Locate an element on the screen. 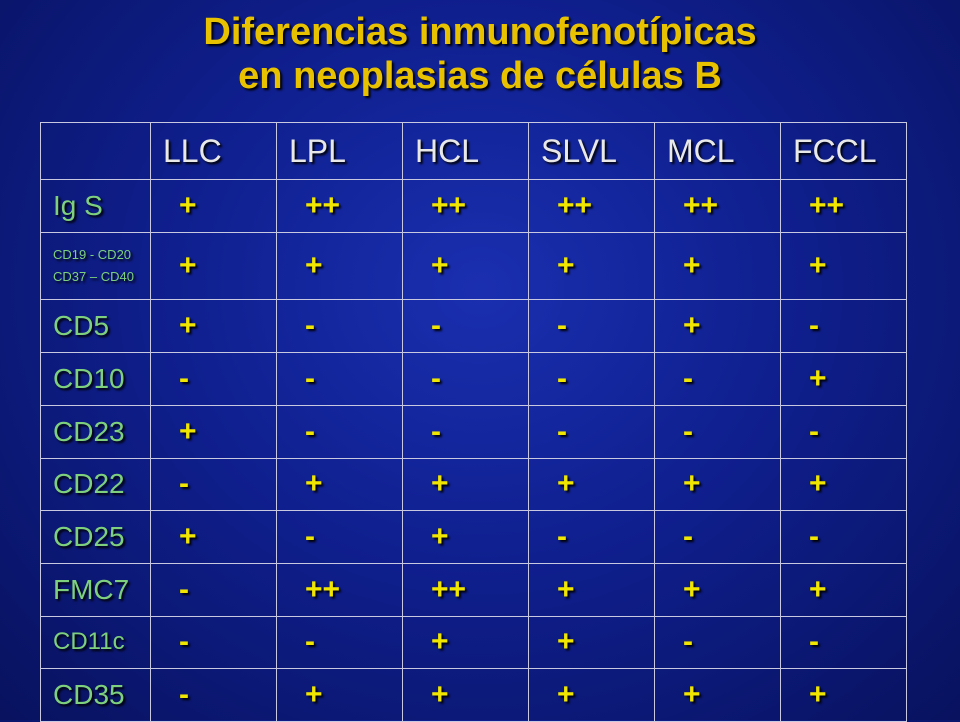 The width and height of the screenshot is (960, 722). table-row: Ig S + ++ ++ ++ ++ ++ is located at coordinates (473, 206).